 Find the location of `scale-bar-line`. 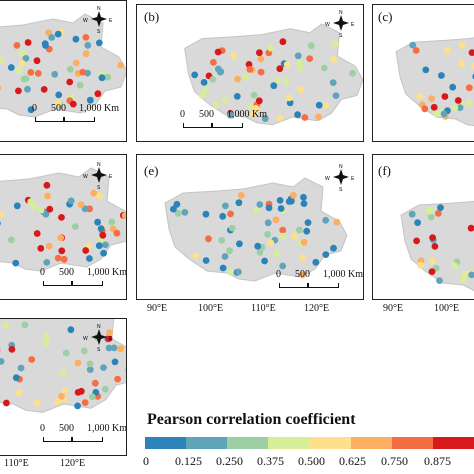

scale-bar-line is located at coordinates (227, 125).